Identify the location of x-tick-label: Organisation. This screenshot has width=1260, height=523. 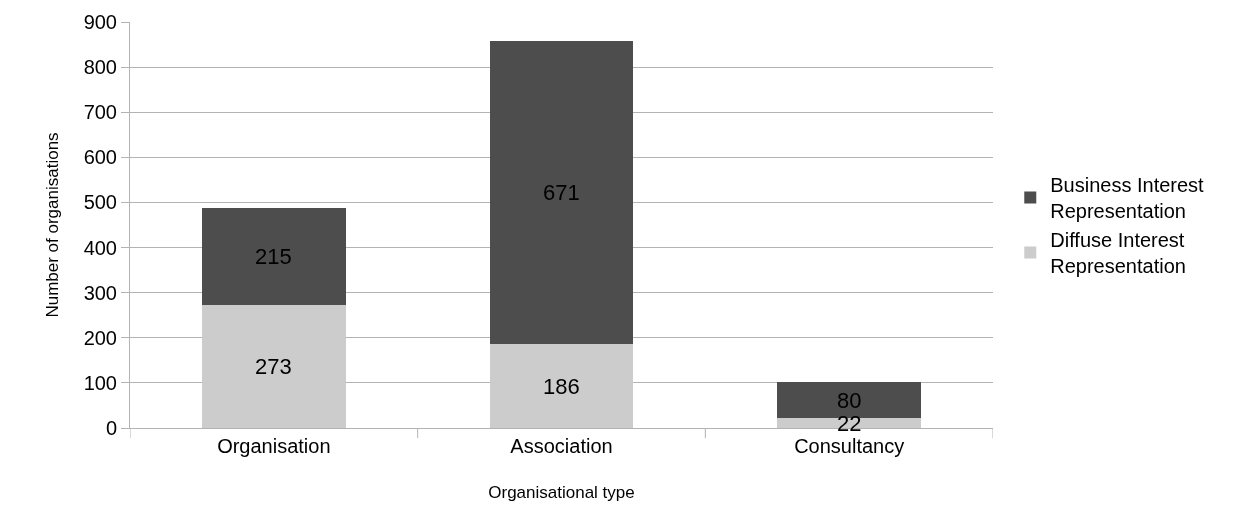
(274, 446).